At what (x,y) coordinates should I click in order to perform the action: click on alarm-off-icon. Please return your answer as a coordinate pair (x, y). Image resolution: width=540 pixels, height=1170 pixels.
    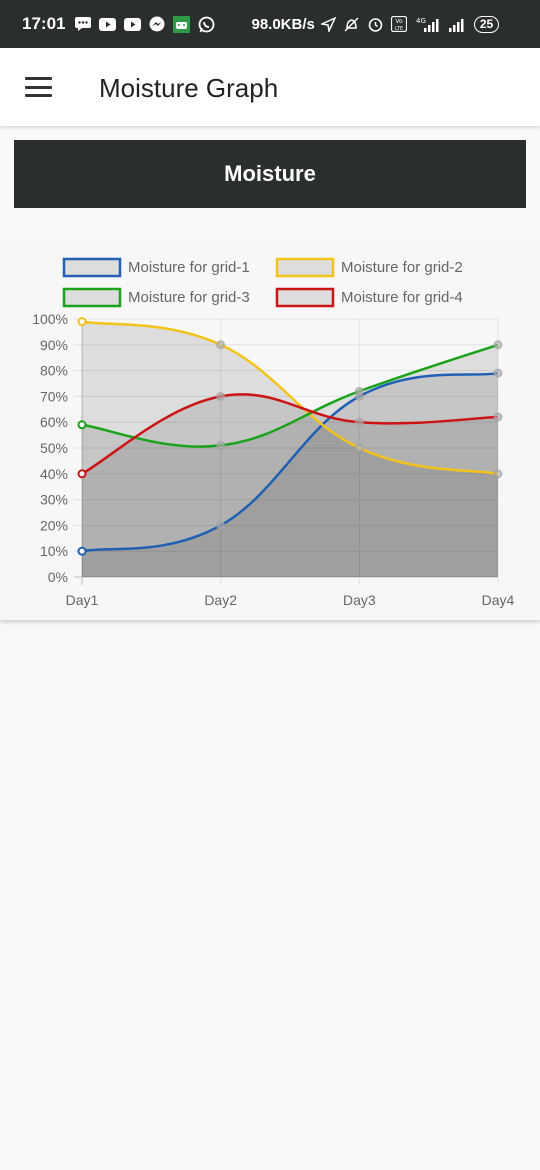
    Looking at the image, I should click on (351, 24).